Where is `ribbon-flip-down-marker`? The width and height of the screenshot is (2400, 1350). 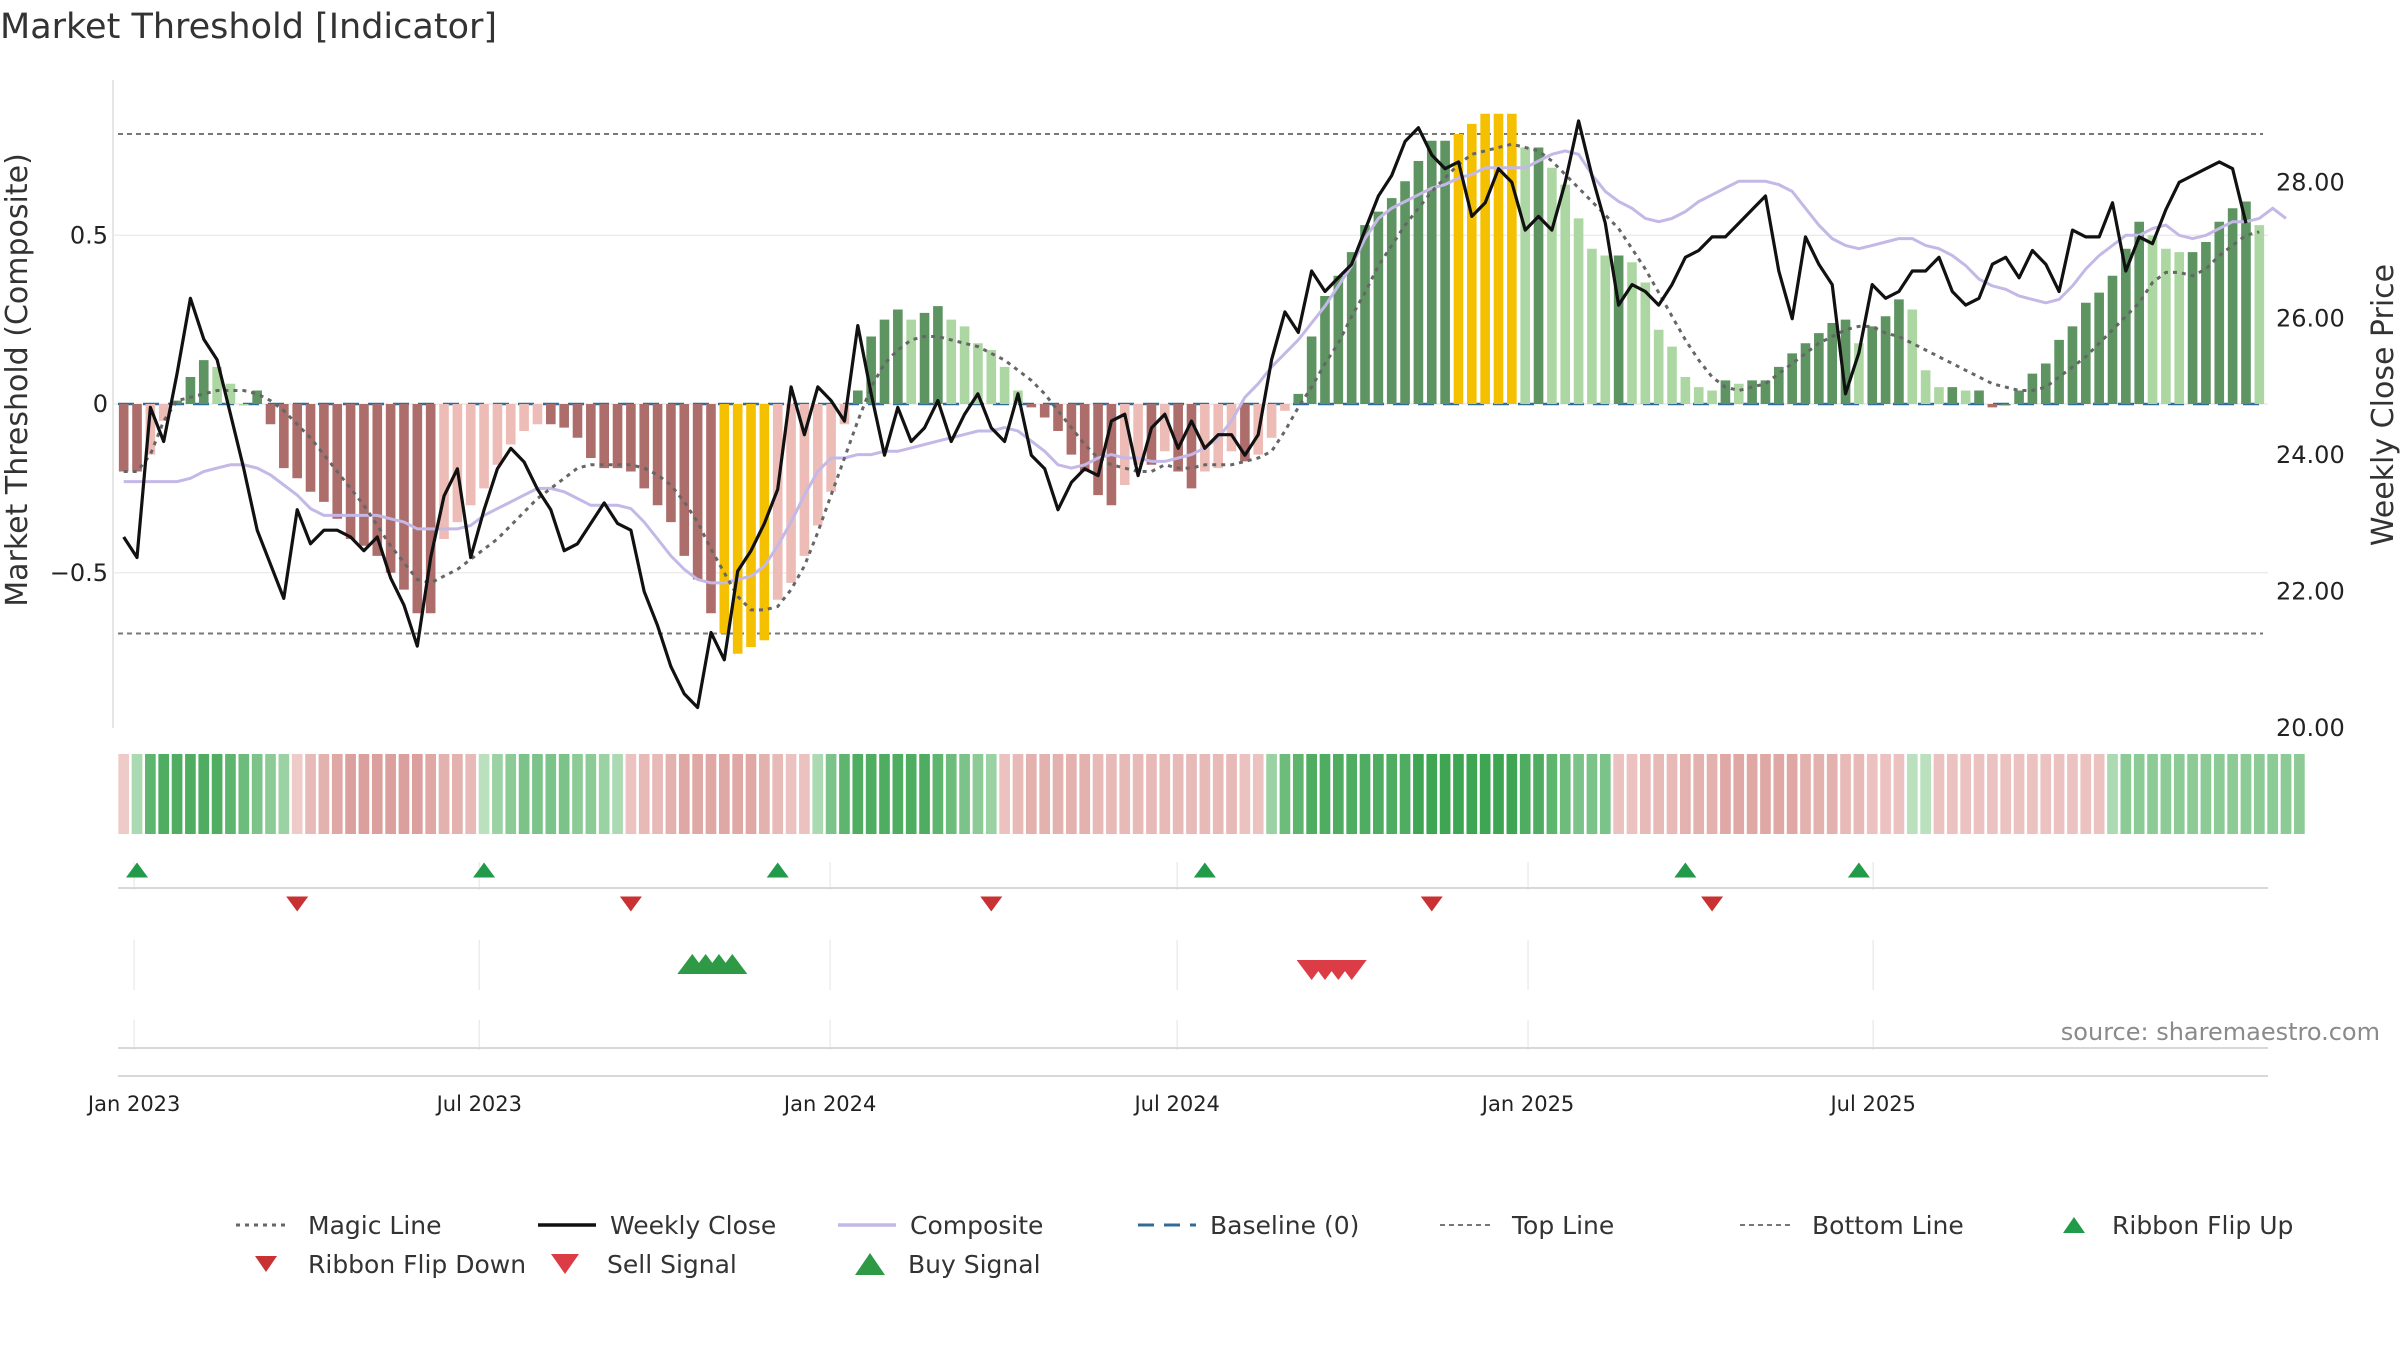
ribbon-flip-down-marker is located at coordinates (991, 904).